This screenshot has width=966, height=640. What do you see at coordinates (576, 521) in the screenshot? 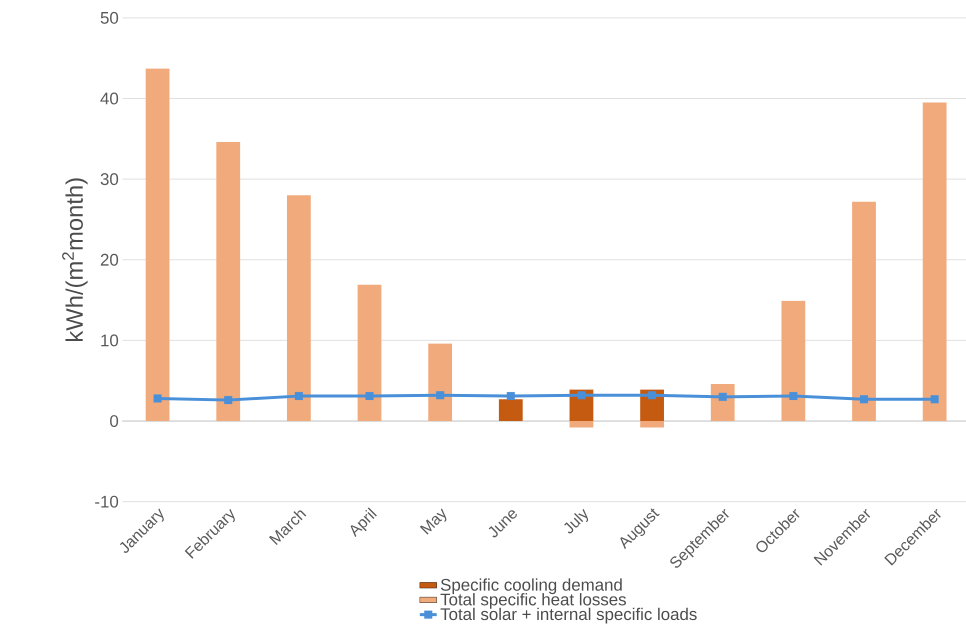
I see `x-tick-label: July` at bounding box center [576, 521].